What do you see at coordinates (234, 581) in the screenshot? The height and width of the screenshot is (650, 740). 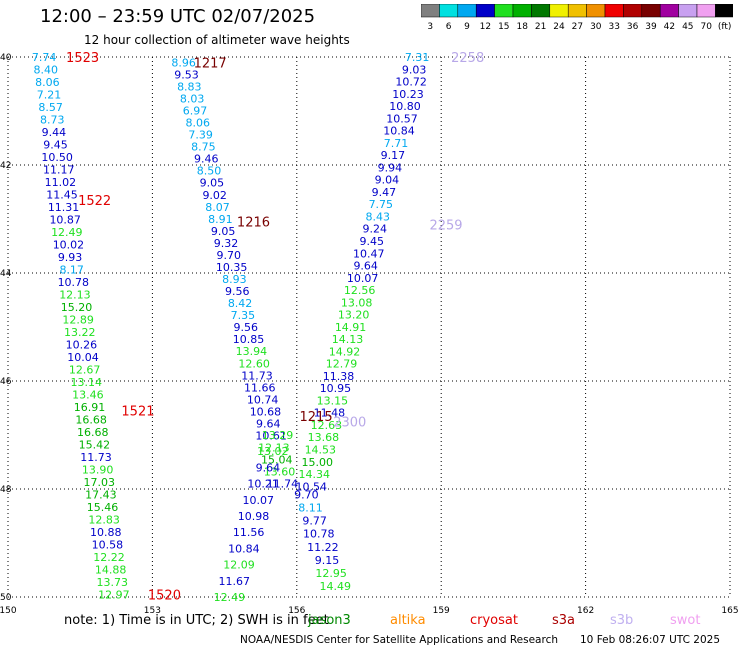 I see `wave-height-value: 11.67` at bounding box center [234, 581].